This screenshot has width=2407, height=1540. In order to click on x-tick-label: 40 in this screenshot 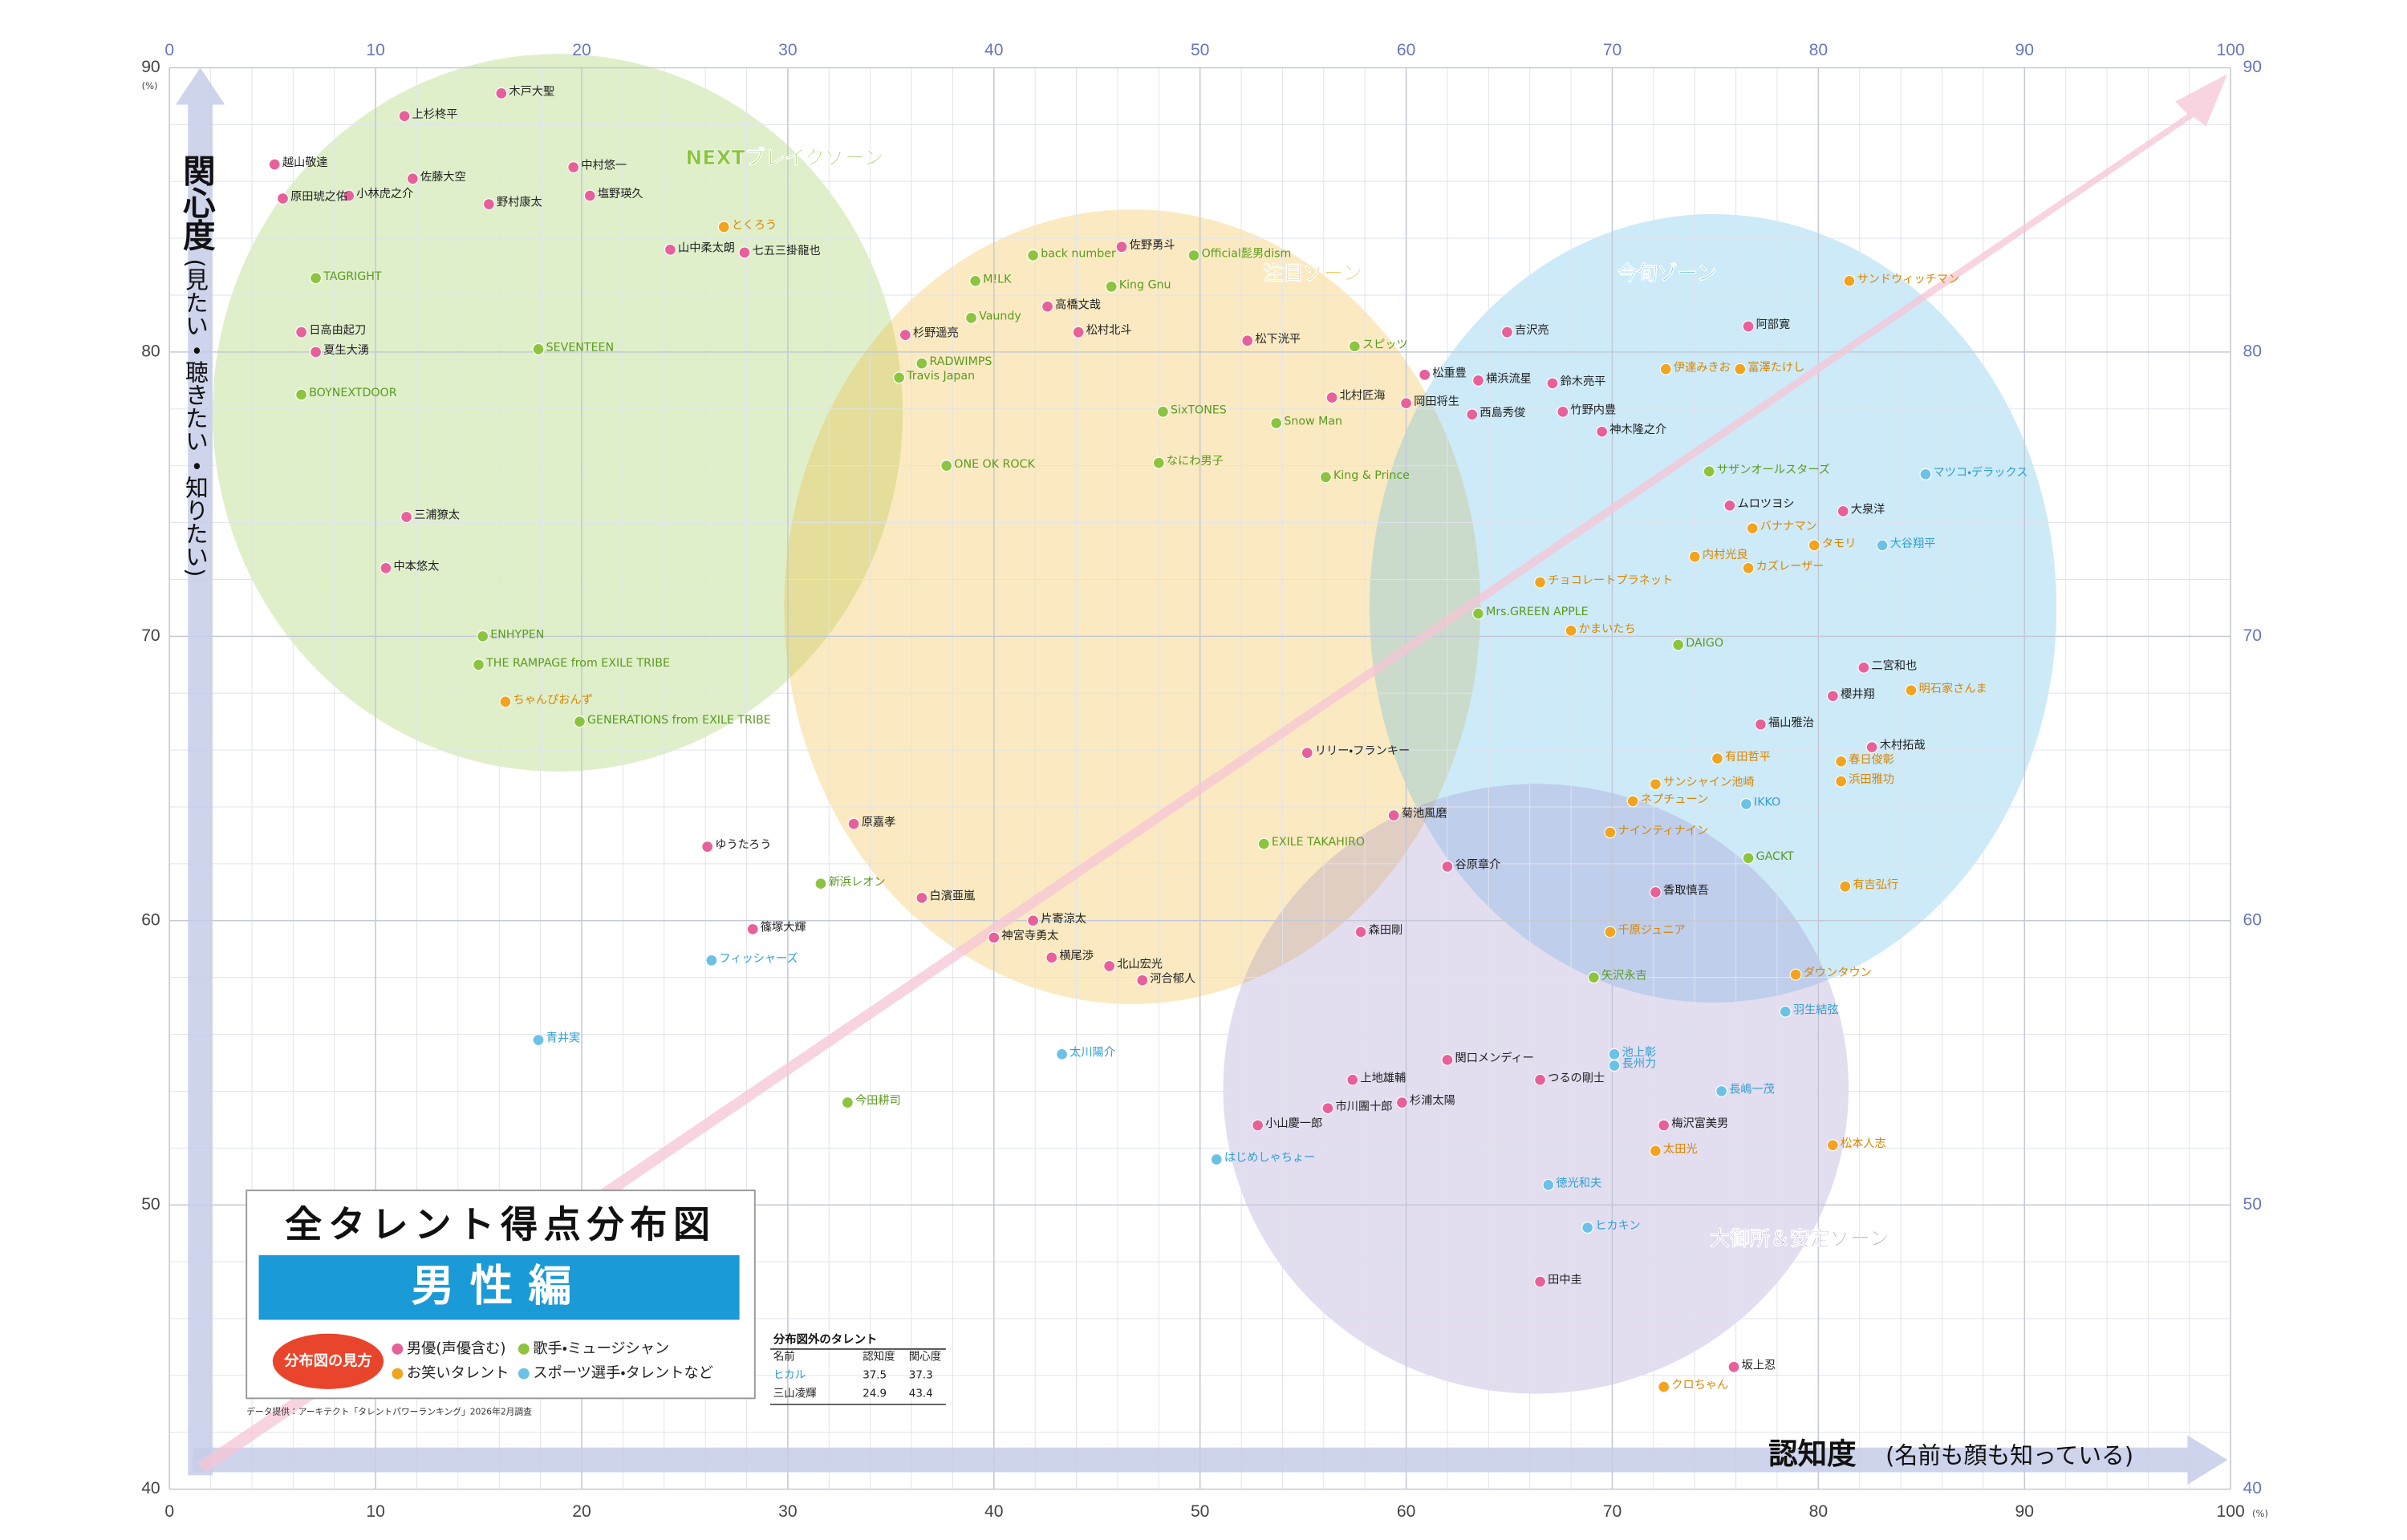, I will do `click(994, 1511)`.